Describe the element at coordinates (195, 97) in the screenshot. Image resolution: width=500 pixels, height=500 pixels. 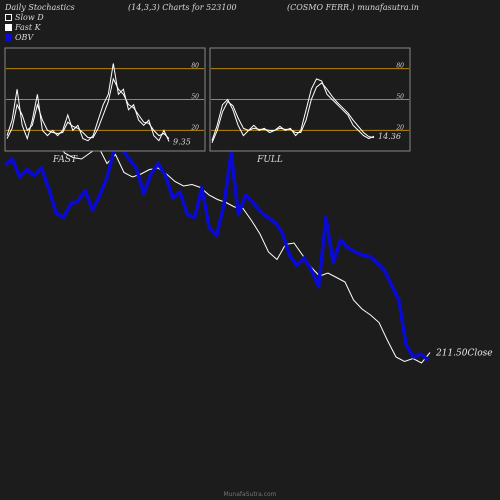
I see `fast-ytick-label: 50` at that location.